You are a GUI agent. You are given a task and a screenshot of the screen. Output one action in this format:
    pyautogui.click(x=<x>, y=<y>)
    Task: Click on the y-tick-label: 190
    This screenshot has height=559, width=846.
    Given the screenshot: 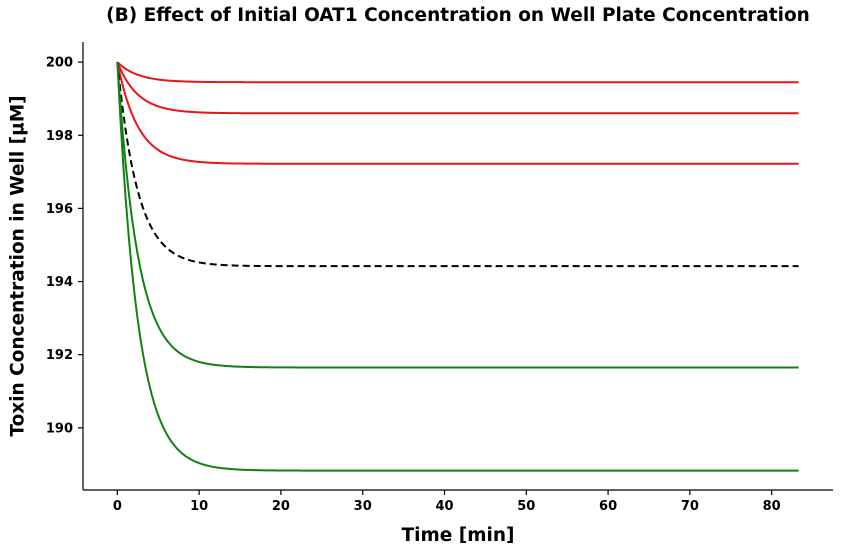 What is the action you would take?
    pyautogui.click(x=59, y=428)
    